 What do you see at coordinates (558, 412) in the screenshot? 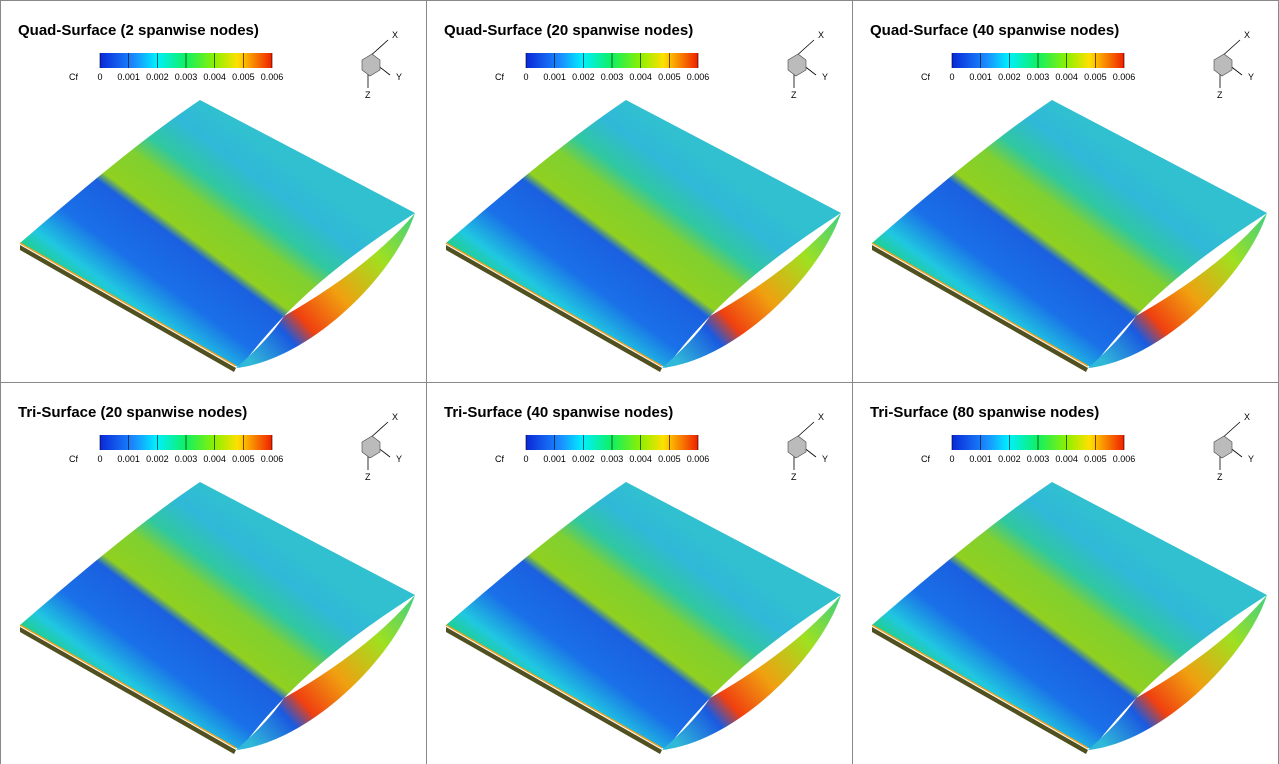
I see `panel-title: Tri-Surface (40 spanwise nodes)` at bounding box center [558, 412].